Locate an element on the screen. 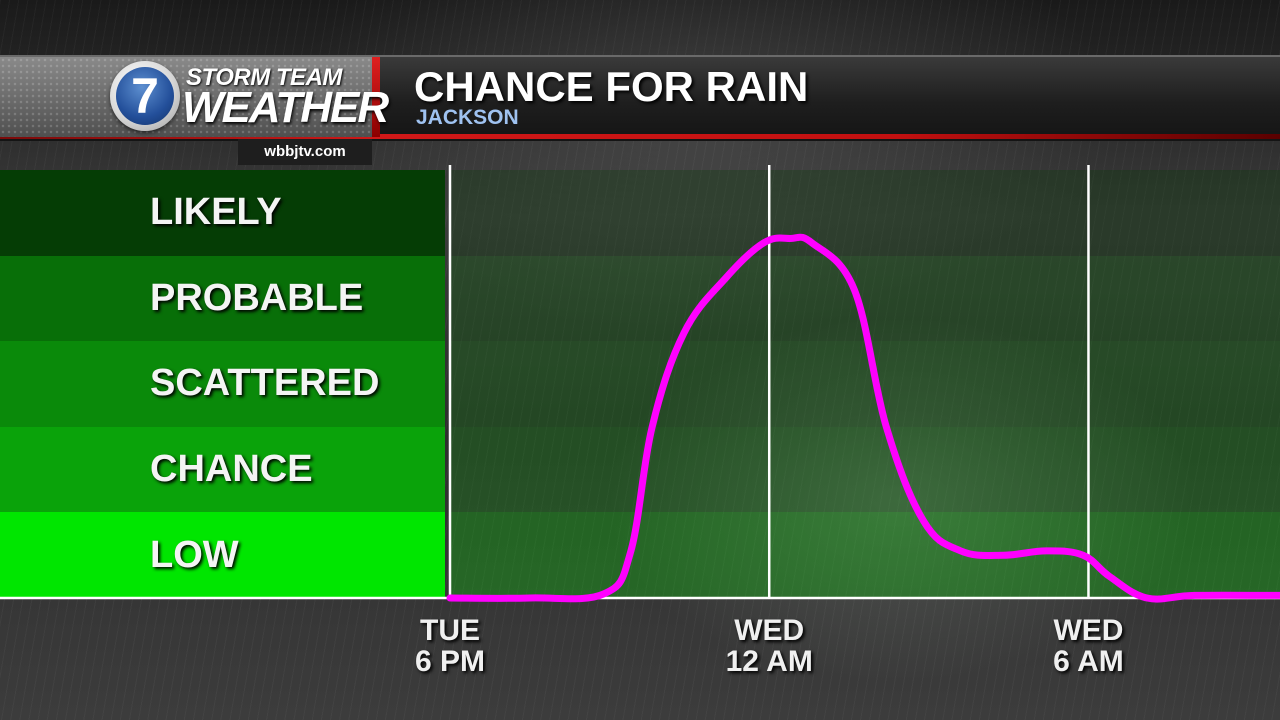 Image resolution: width=1280 pixels, height=720 pixels. x-tick-day: TUE is located at coordinates (450, 630).